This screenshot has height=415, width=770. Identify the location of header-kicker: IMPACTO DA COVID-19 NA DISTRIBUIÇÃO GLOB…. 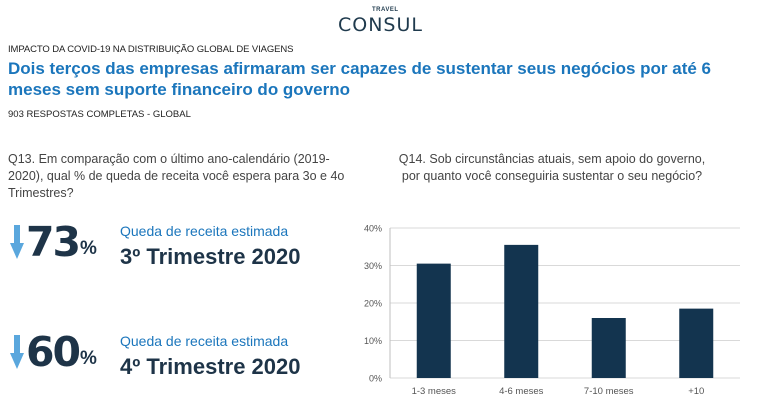
(151, 49).